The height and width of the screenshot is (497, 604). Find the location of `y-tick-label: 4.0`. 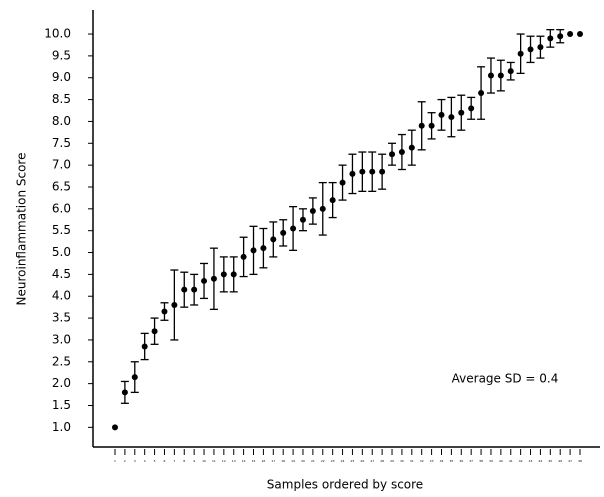

y-tick-label: 4.0 is located at coordinates (61, 296).